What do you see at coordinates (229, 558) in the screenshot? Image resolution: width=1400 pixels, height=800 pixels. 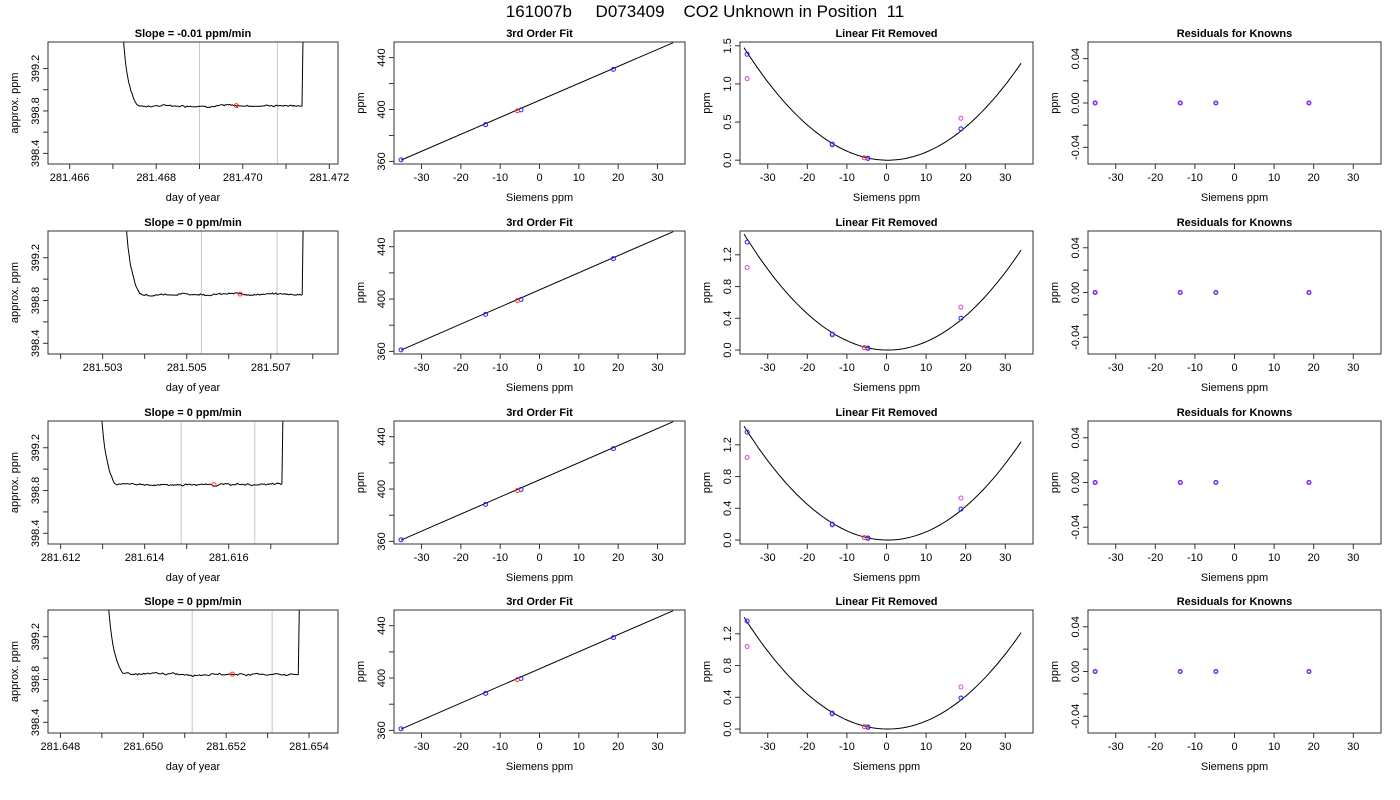 I see `x-tick-label: 281.616` at bounding box center [229, 558].